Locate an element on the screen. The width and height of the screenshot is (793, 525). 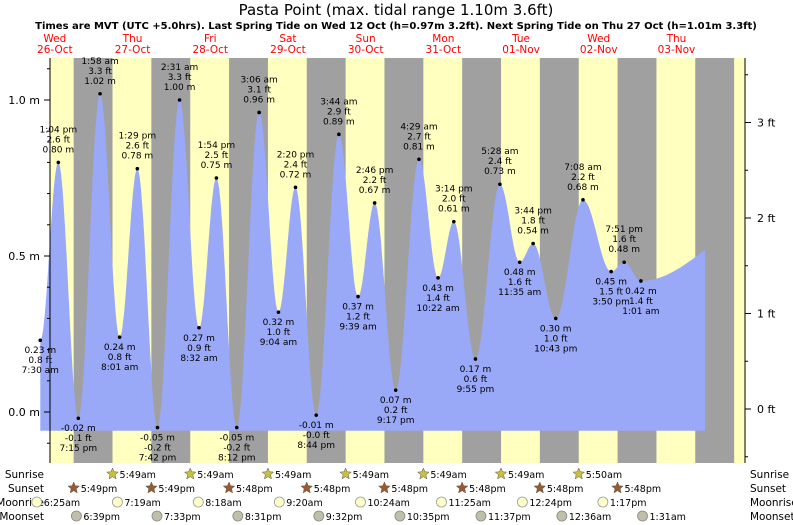
tide-label: 2:31 am is located at coordinates (179, 68).